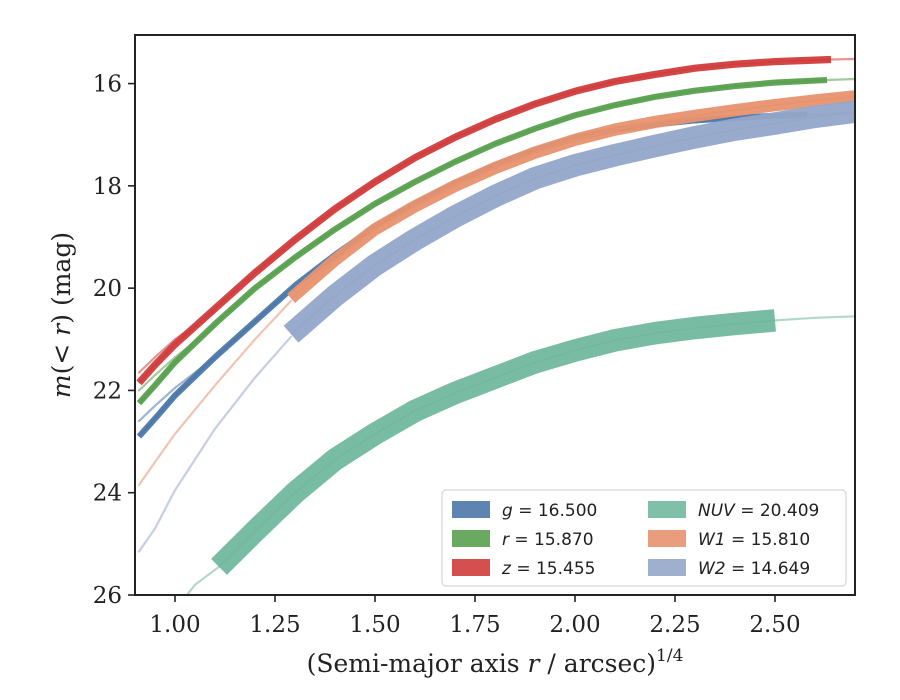  I want to click on series-nuv-tail-line, so click(814, 318).